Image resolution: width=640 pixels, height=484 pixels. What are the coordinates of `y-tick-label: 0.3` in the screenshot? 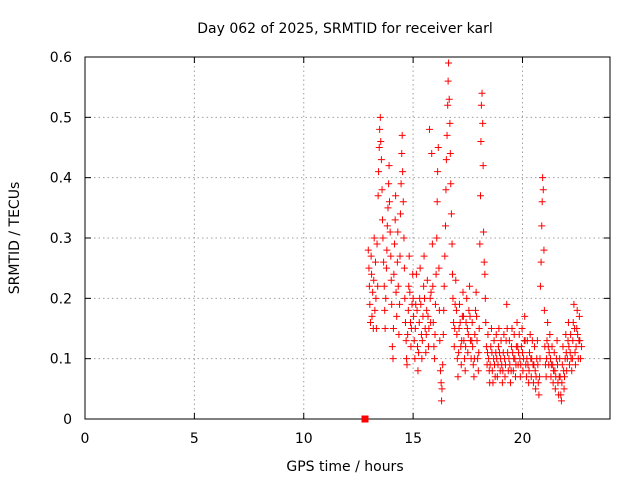 It's located at (61, 239).